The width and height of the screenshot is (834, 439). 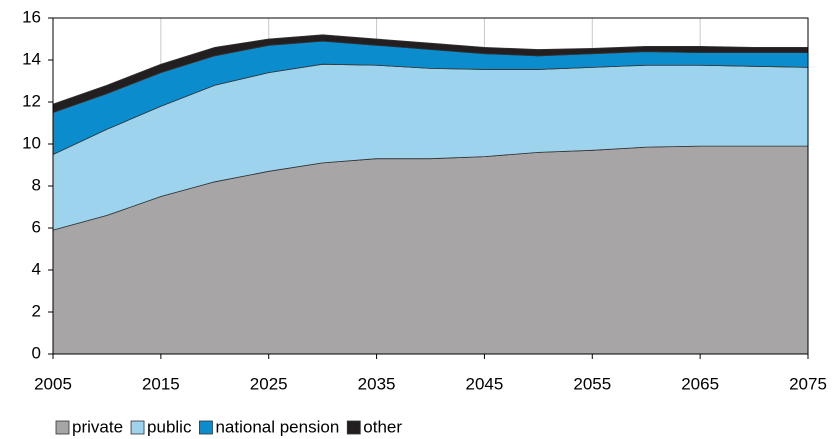 What do you see at coordinates (36, 310) in the screenshot?
I see `y-tick-label: 2` at bounding box center [36, 310].